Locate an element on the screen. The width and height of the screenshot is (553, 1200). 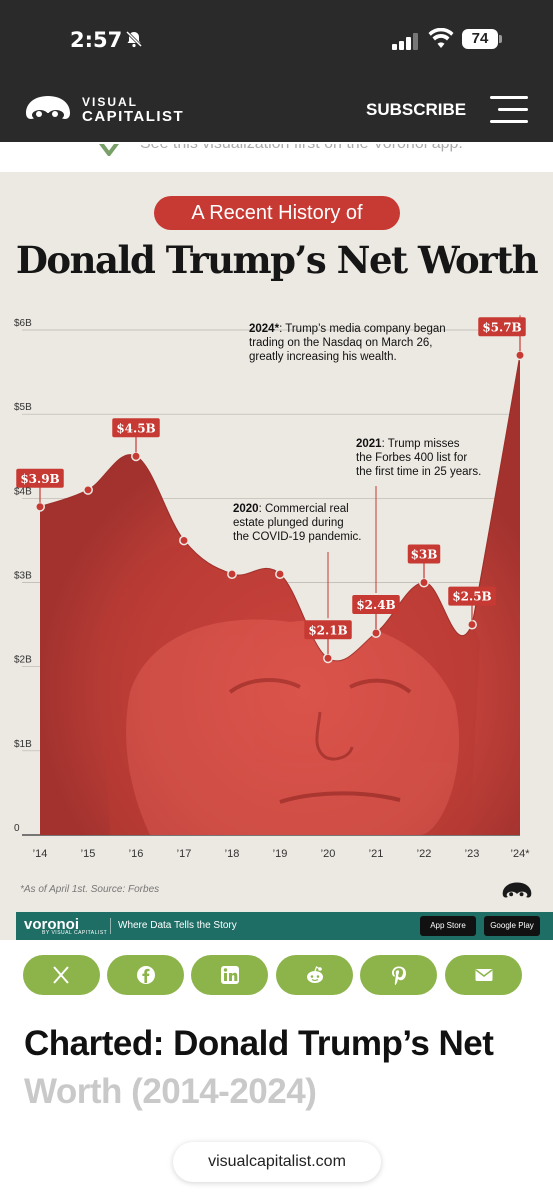
y-tick-label: $6B is located at coordinates (23, 323).